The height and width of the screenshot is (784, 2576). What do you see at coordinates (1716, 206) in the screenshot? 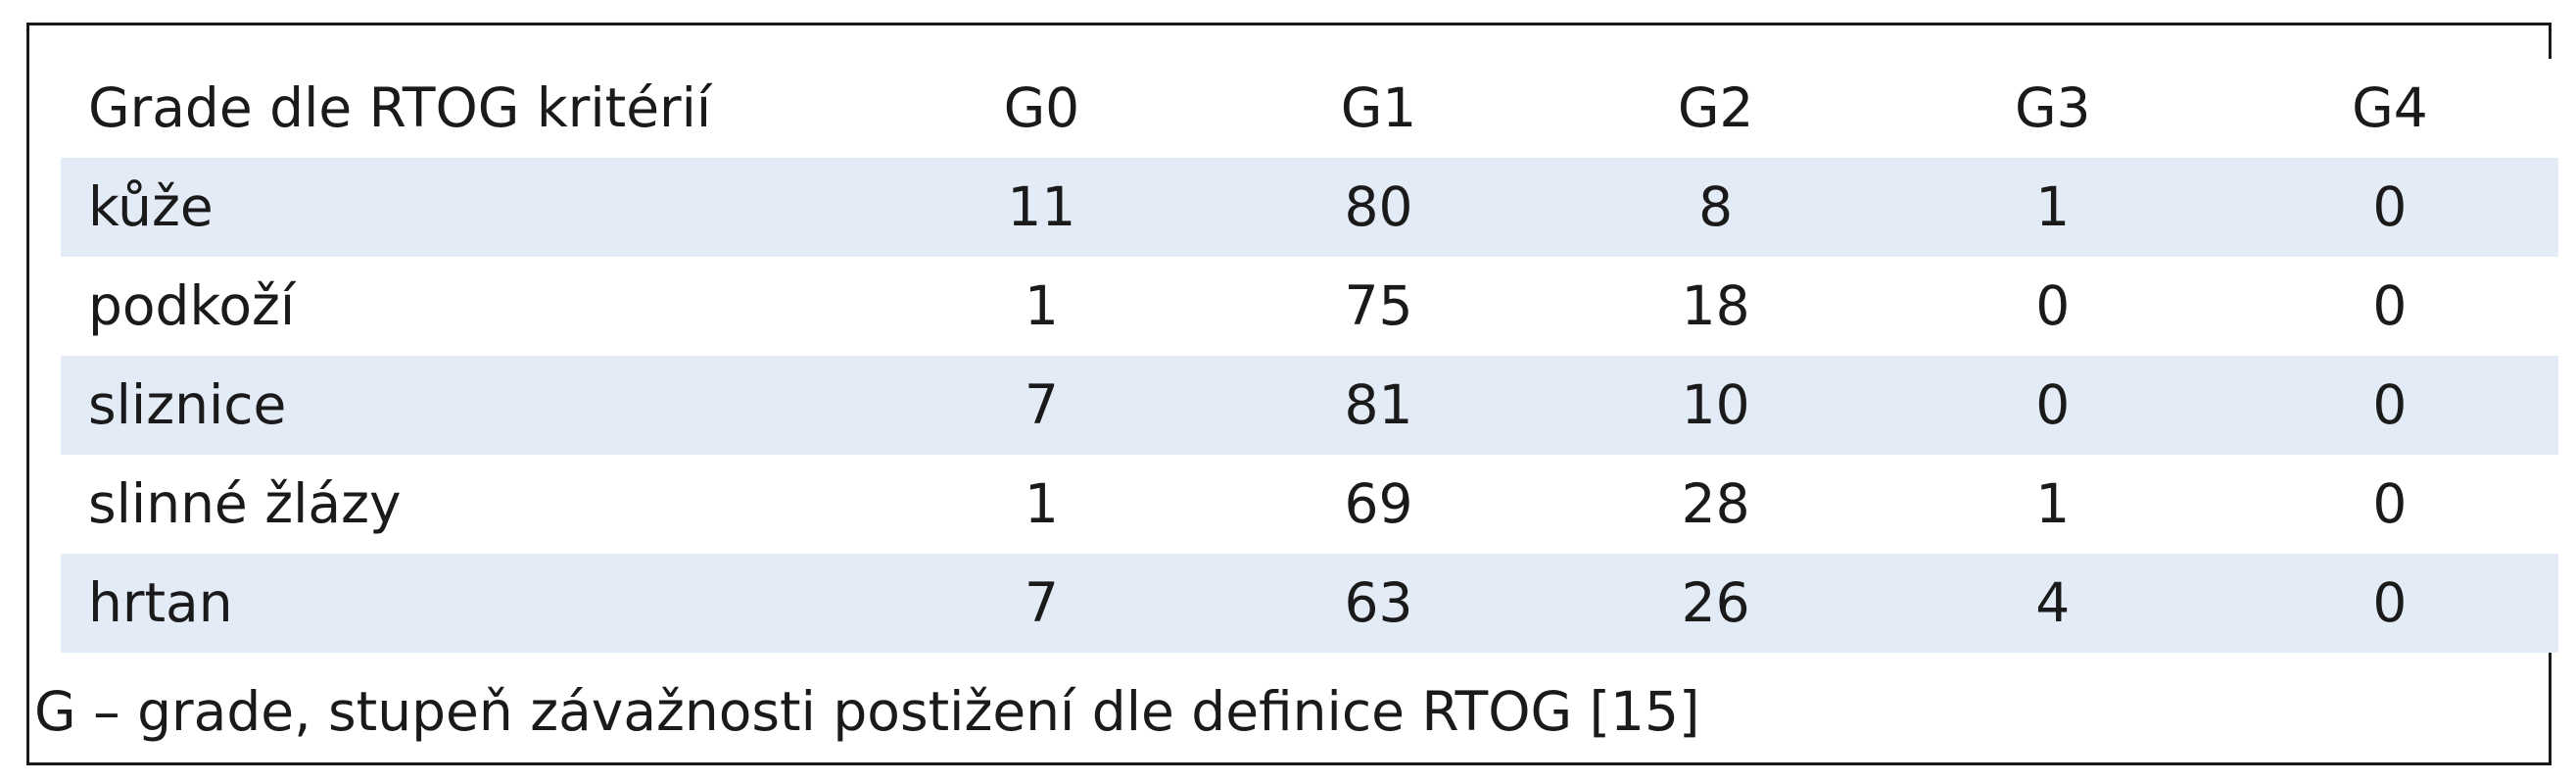
I see `cell-g2: 8` at bounding box center [1716, 206].